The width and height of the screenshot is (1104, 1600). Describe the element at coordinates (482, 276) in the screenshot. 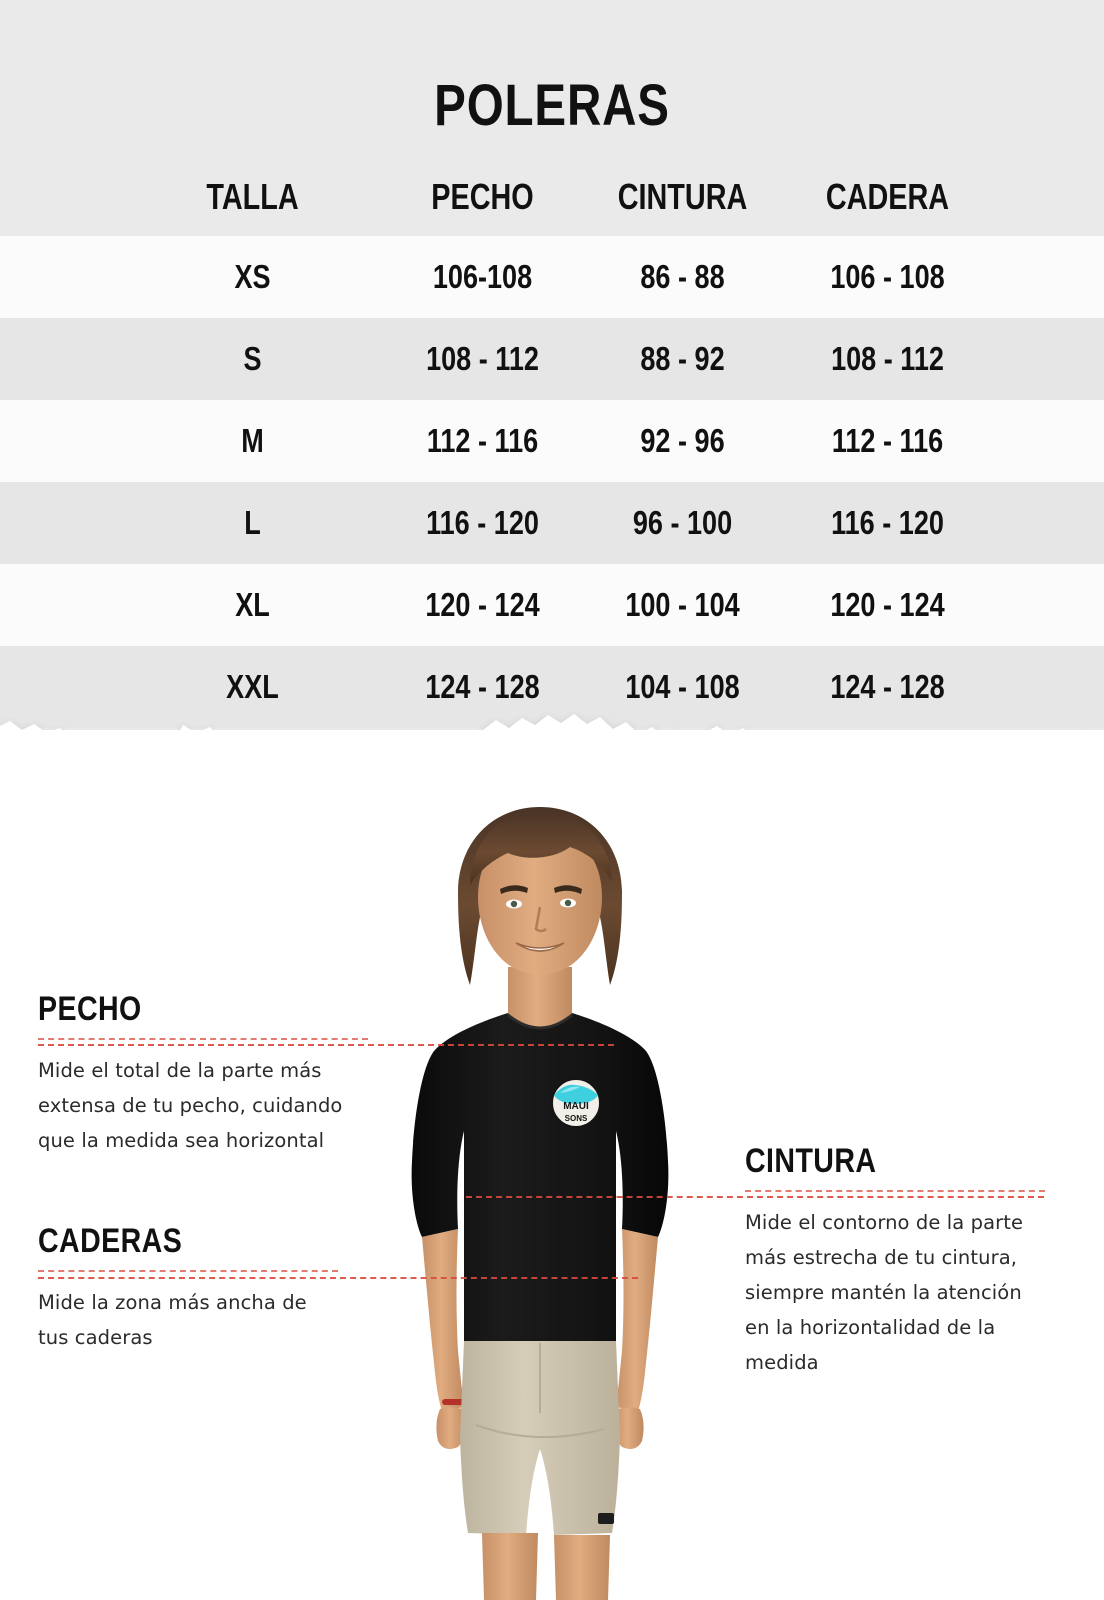

I see `cell-pecho: 106-108` at that location.